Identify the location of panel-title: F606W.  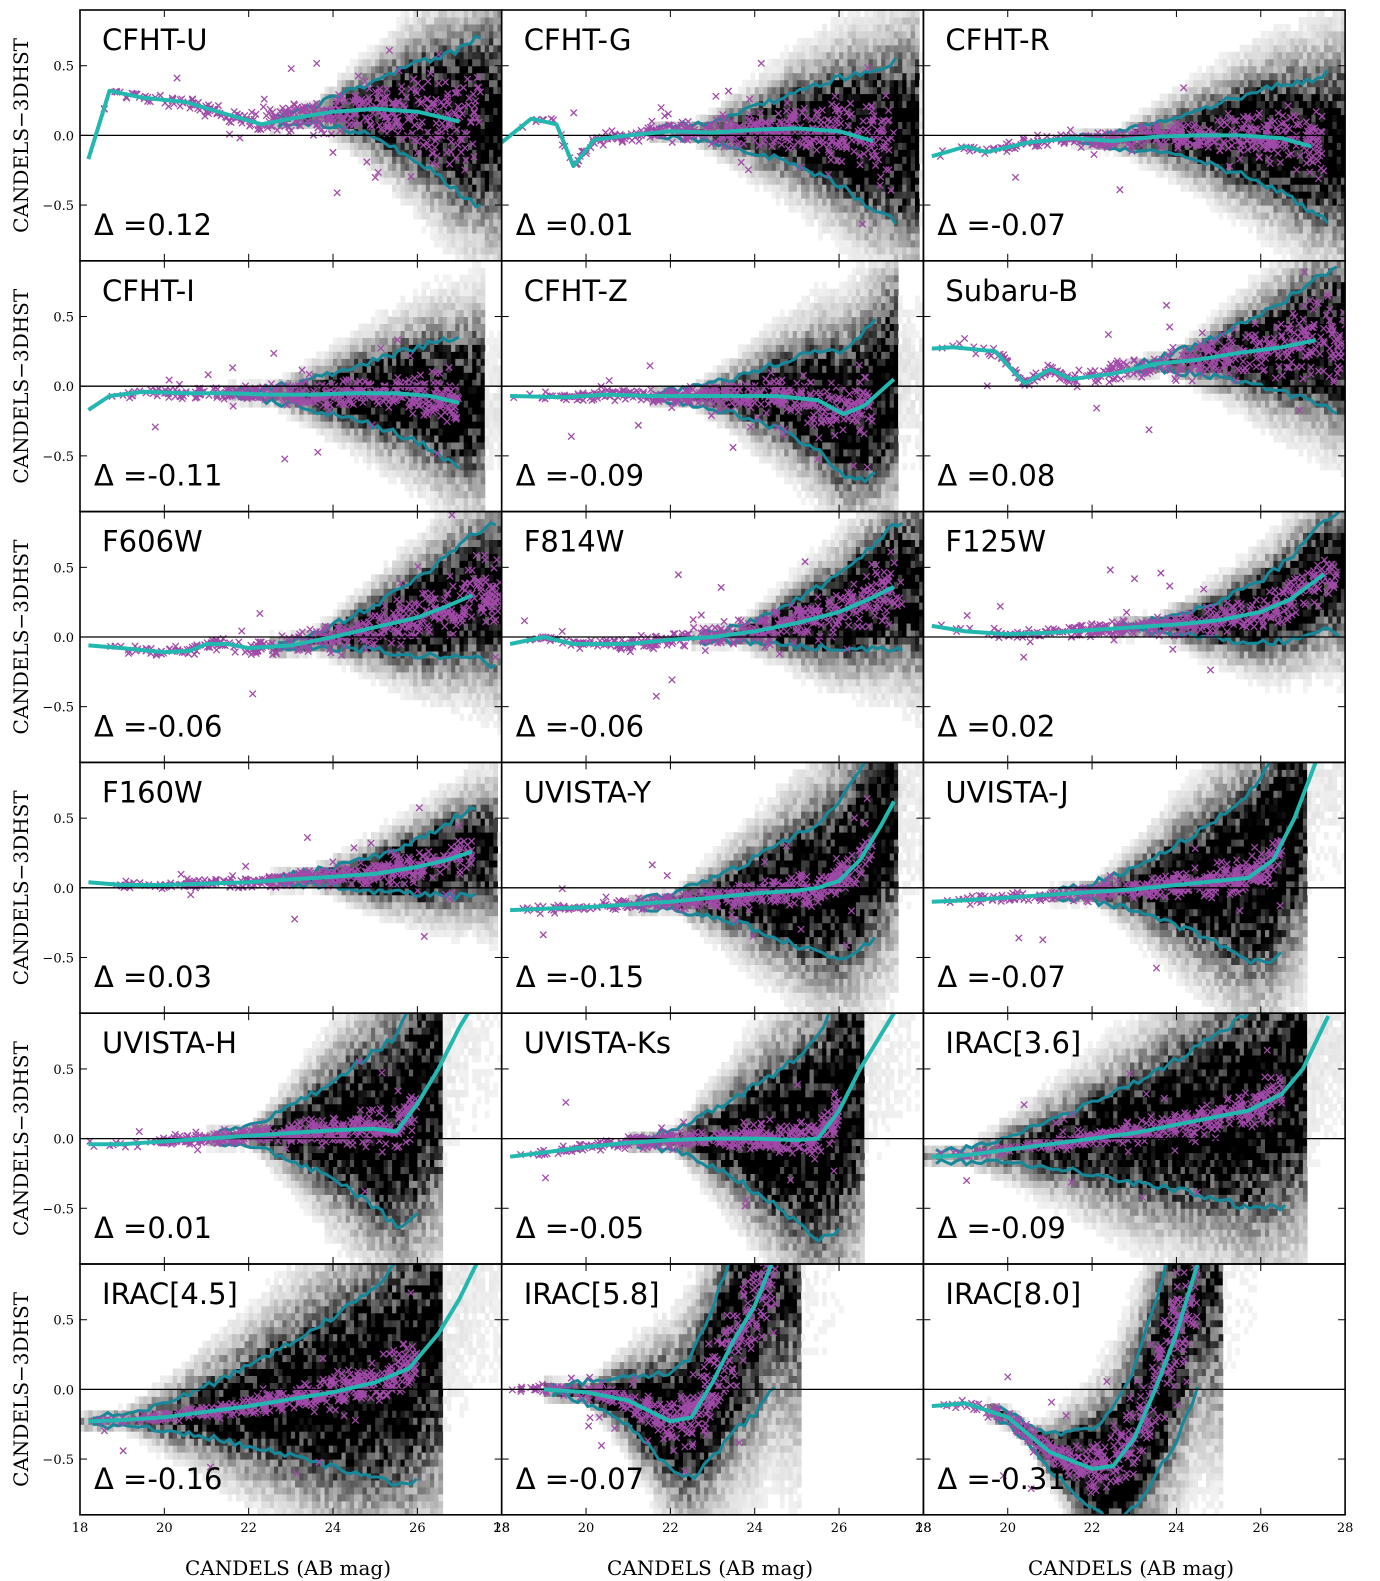
(152, 542).